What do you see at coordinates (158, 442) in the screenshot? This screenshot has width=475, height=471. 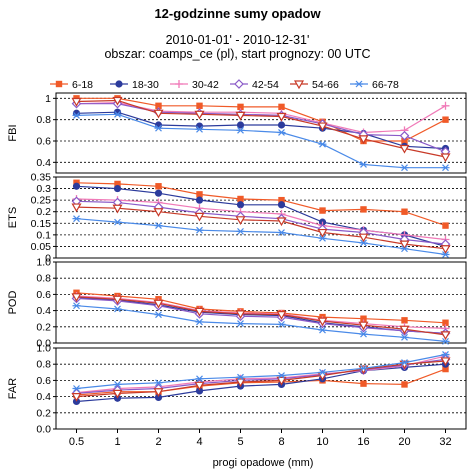 I see `x-tick-label: 2` at bounding box center [158, 442].